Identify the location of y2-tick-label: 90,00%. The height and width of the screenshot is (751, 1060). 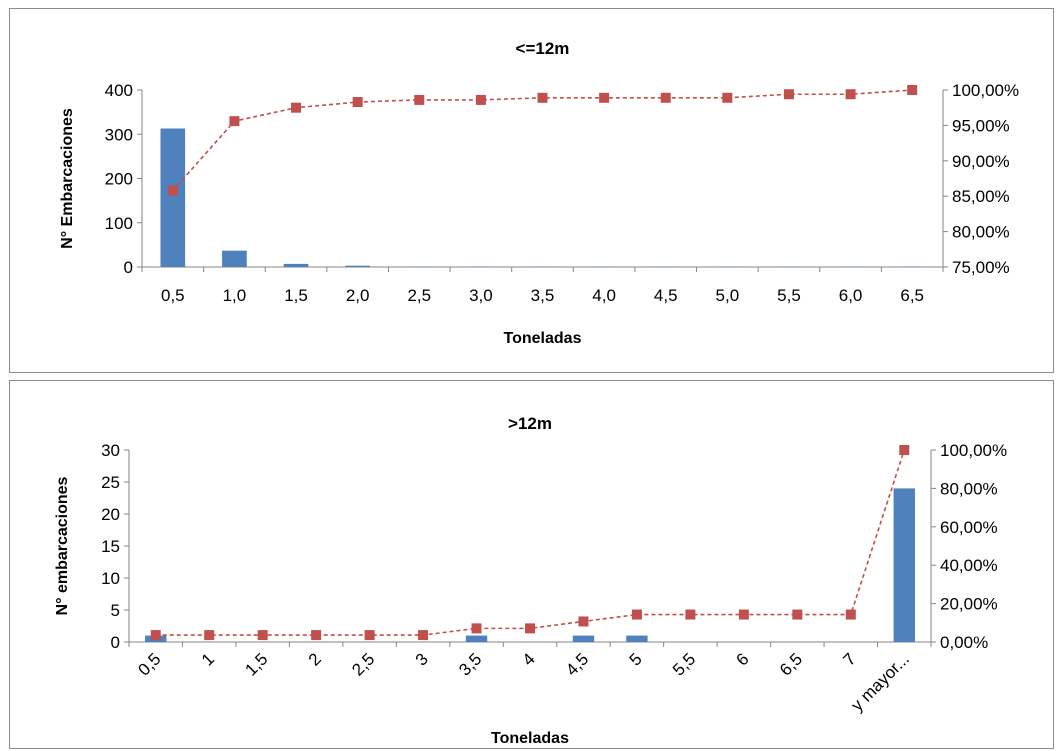
(981, 161).